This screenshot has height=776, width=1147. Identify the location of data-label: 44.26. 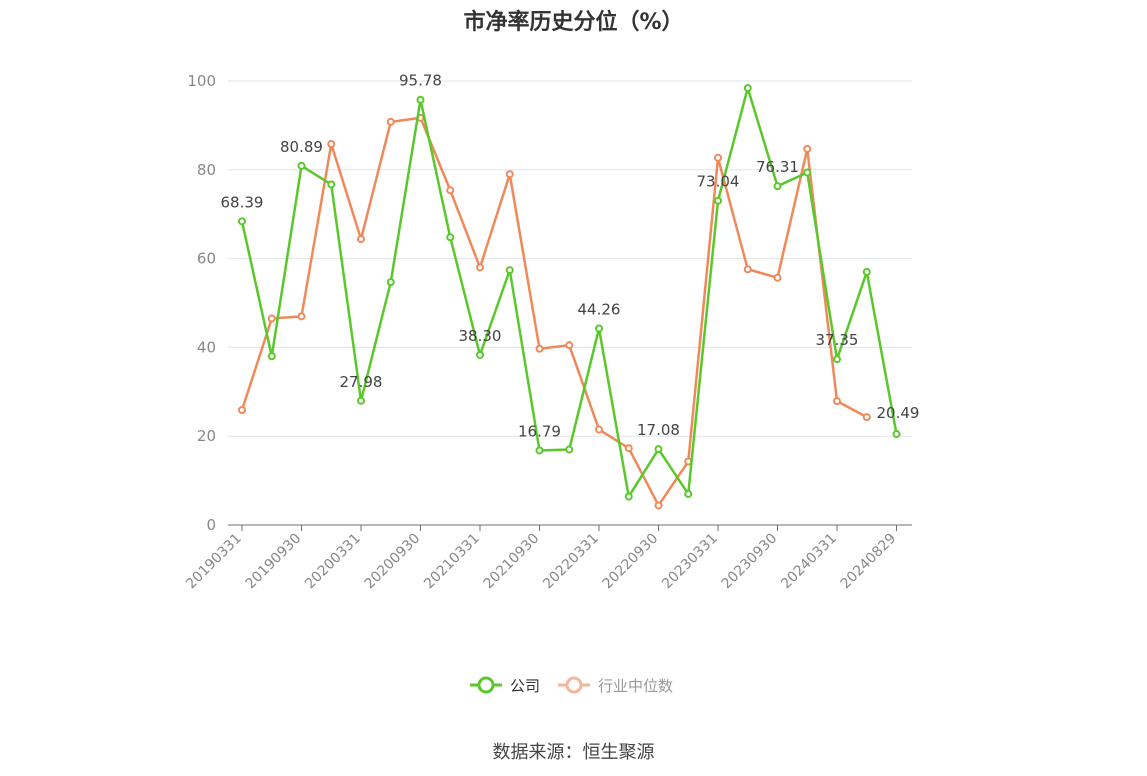
(599, 309).